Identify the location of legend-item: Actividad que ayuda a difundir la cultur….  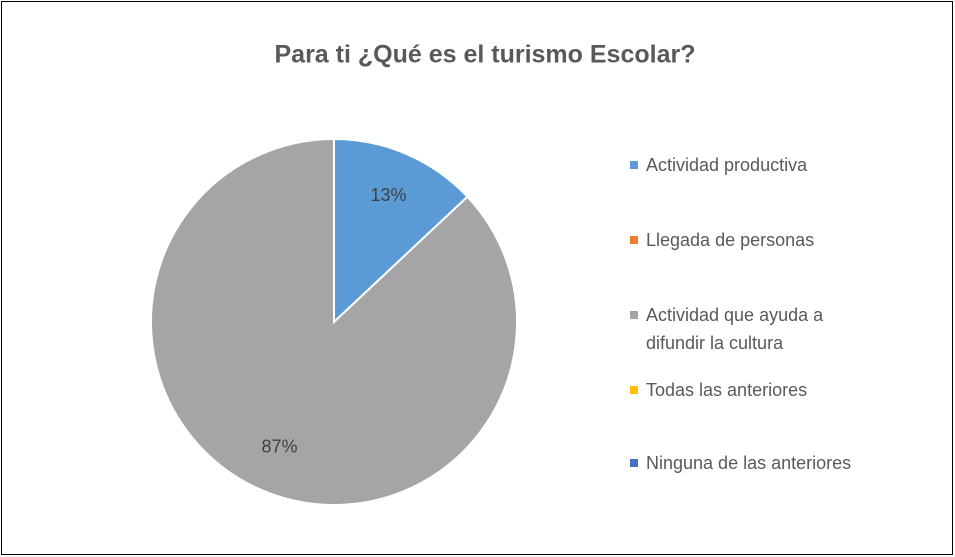
(780, 329).